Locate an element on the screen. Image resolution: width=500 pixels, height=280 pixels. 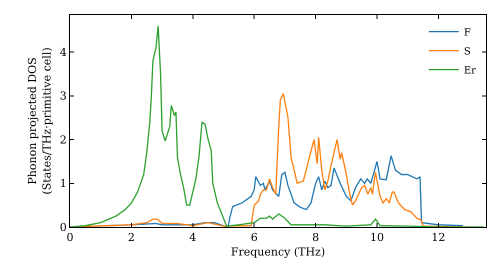
x-tick-label: 12 is located at coordinates (438, 237).